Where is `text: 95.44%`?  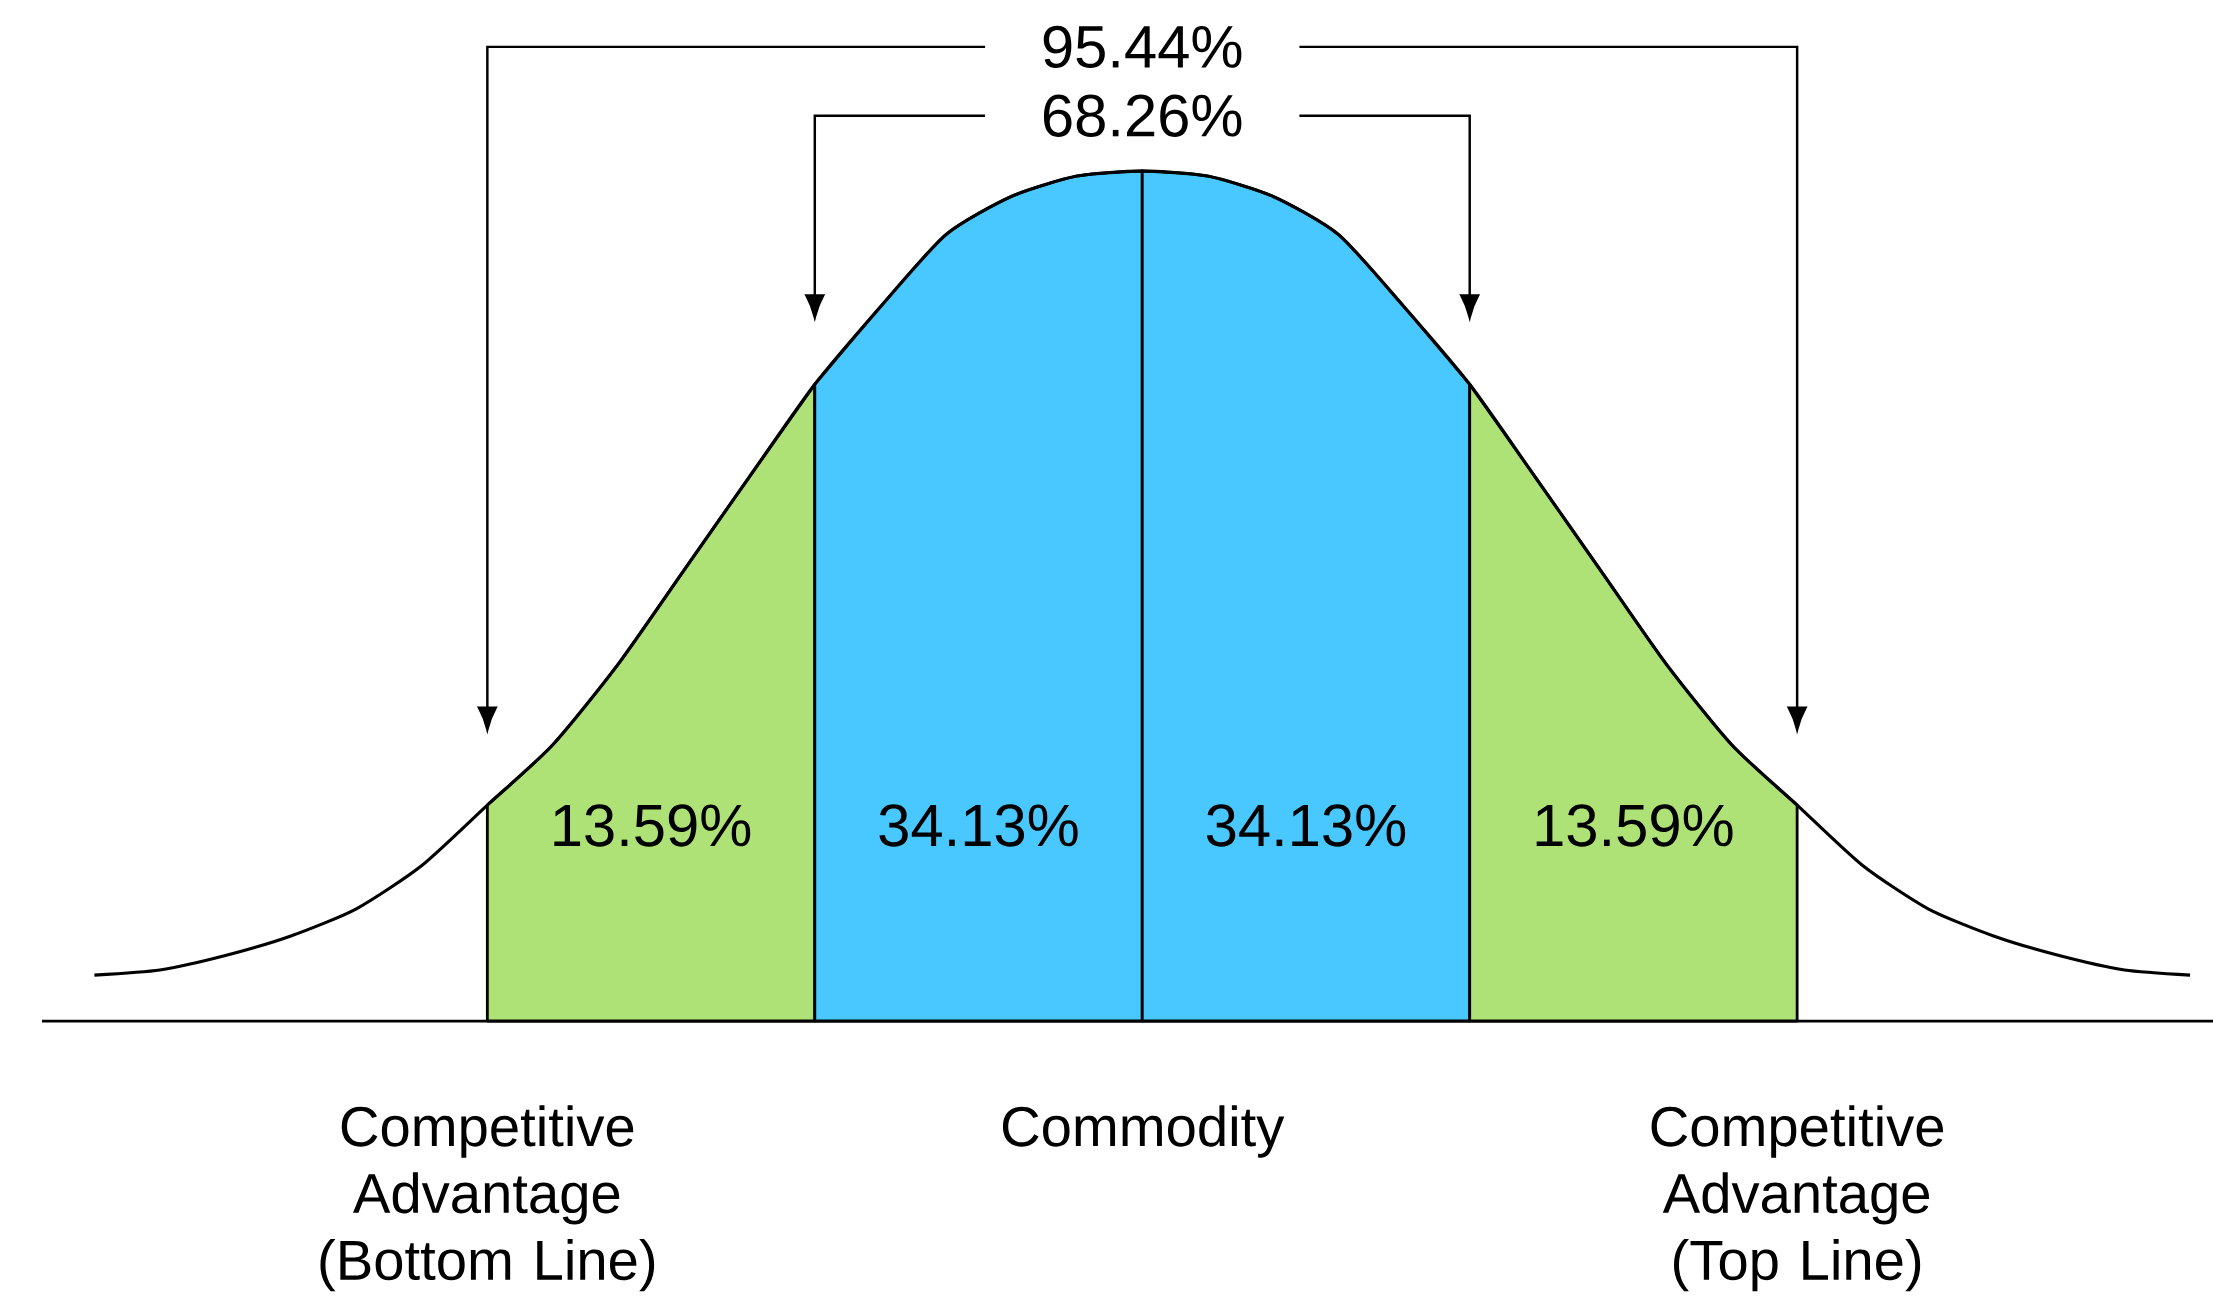 text: 95.44% is located at coordinates (1142, 47).